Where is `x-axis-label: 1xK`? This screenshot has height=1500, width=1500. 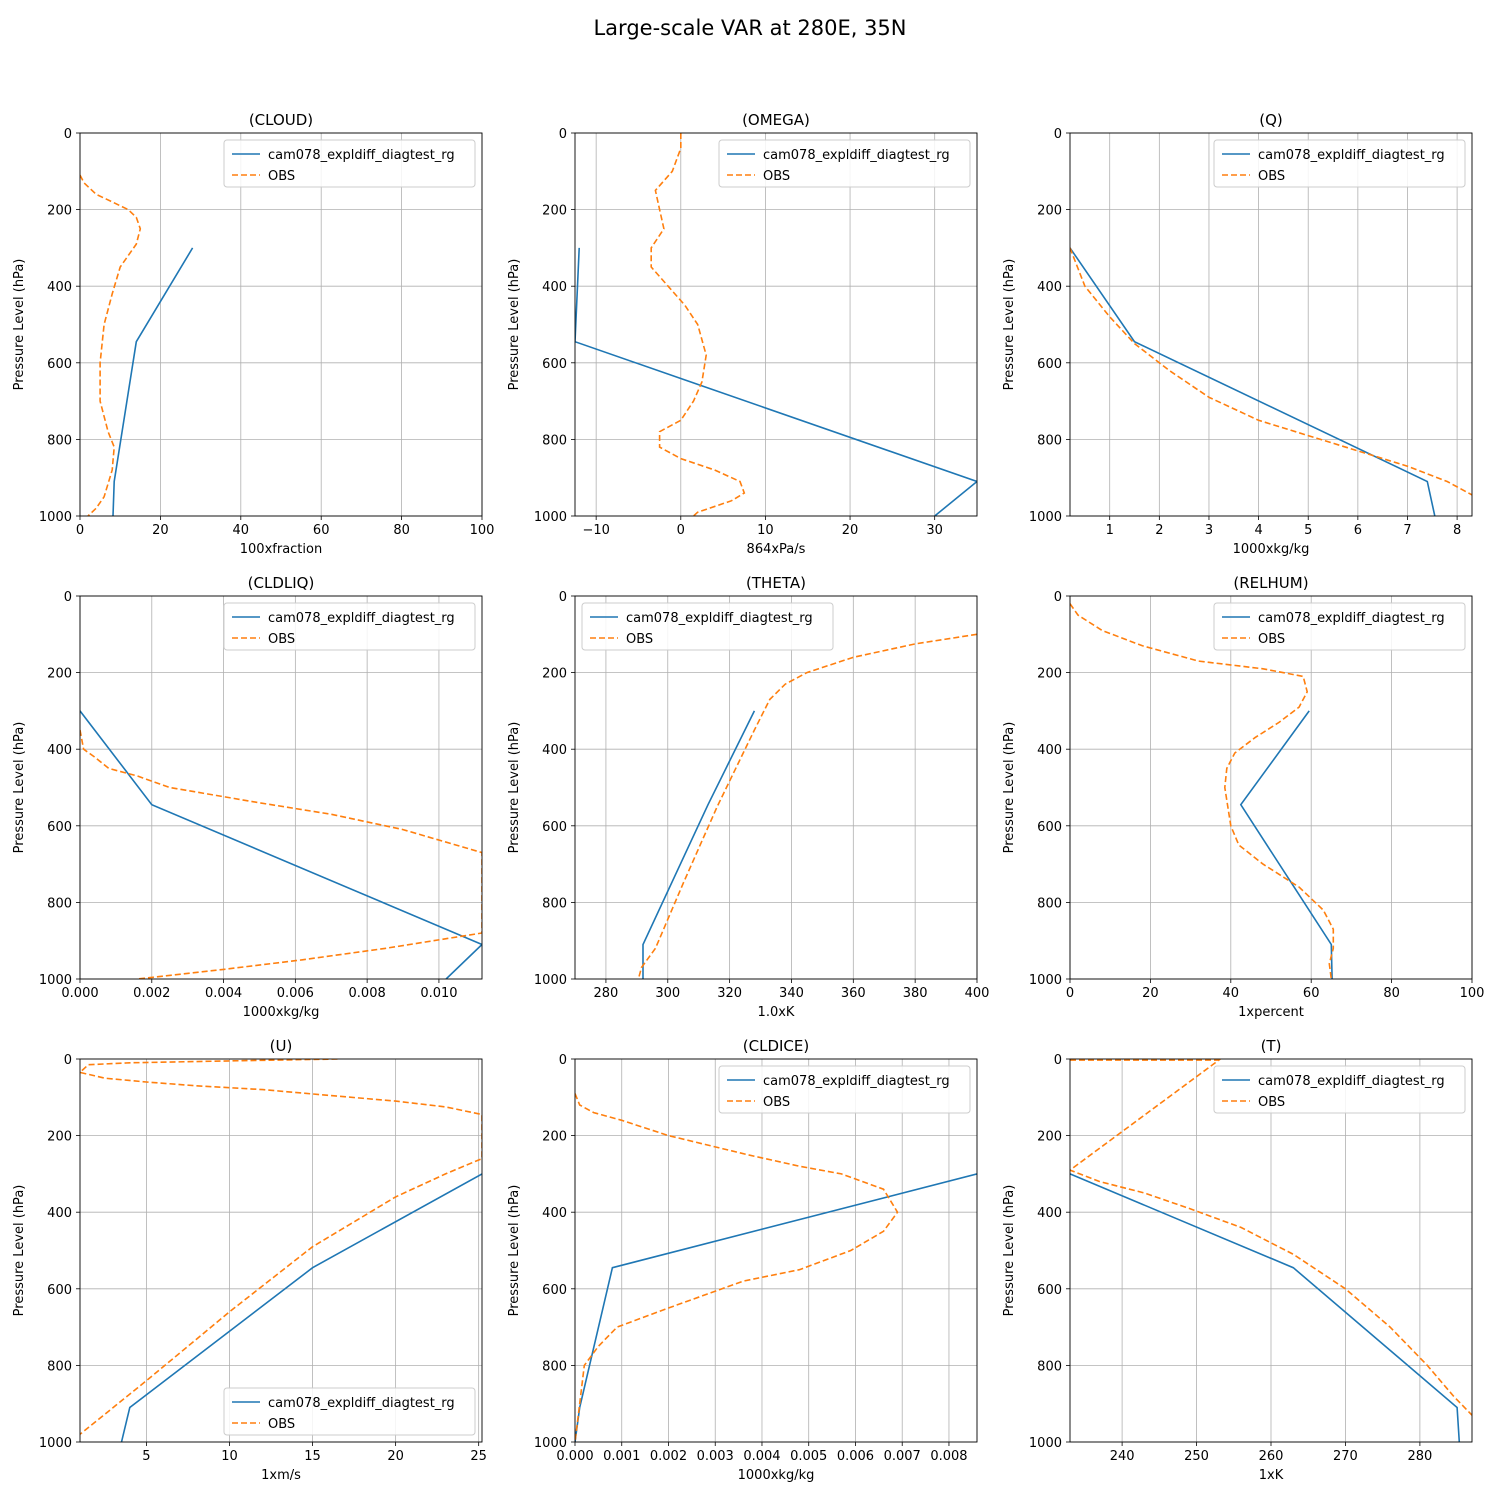 x-axis-label: 1xK is located at coordinates (1271, 1475).